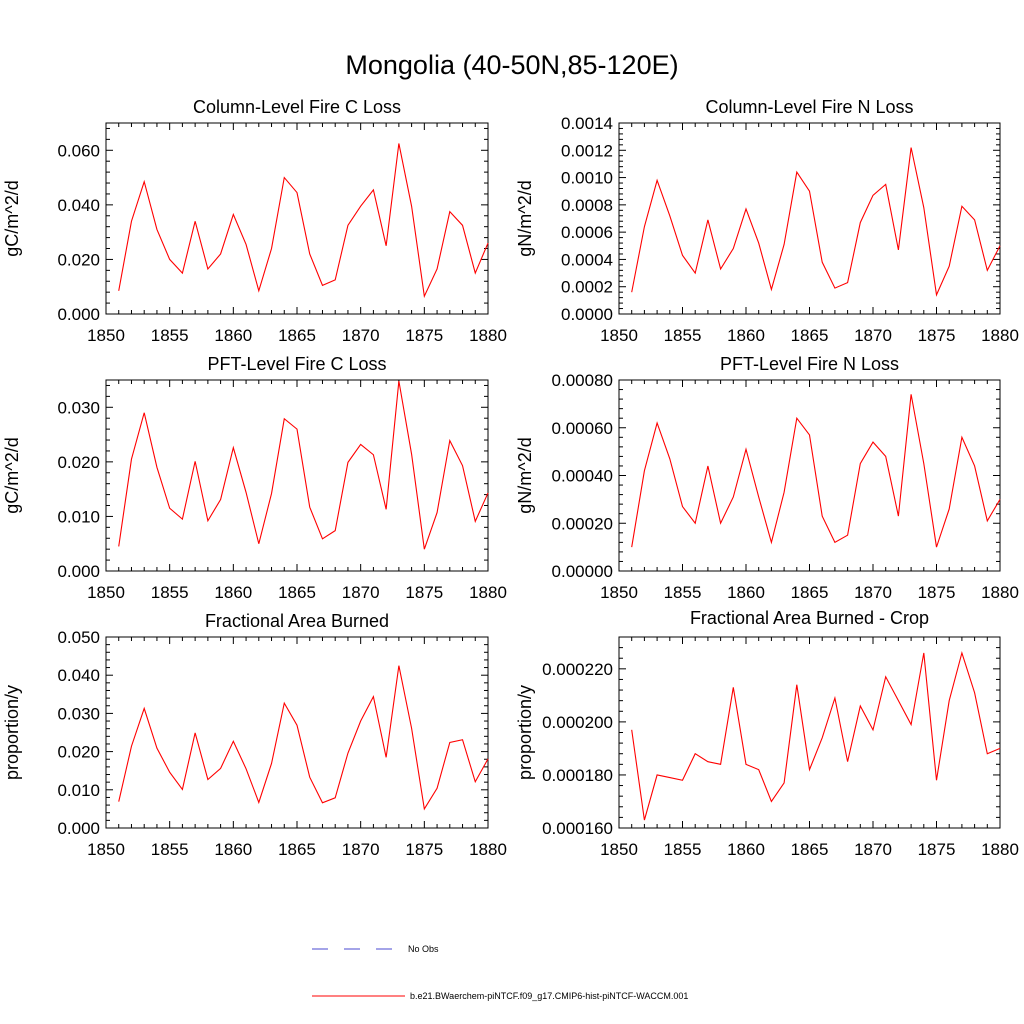 Image resolution: width=1024 pixels, height=1024 pixels. Describe the element at coordinates (577, 828) in the screenshot. I see `y-tick-label: 0.000160` at that location.